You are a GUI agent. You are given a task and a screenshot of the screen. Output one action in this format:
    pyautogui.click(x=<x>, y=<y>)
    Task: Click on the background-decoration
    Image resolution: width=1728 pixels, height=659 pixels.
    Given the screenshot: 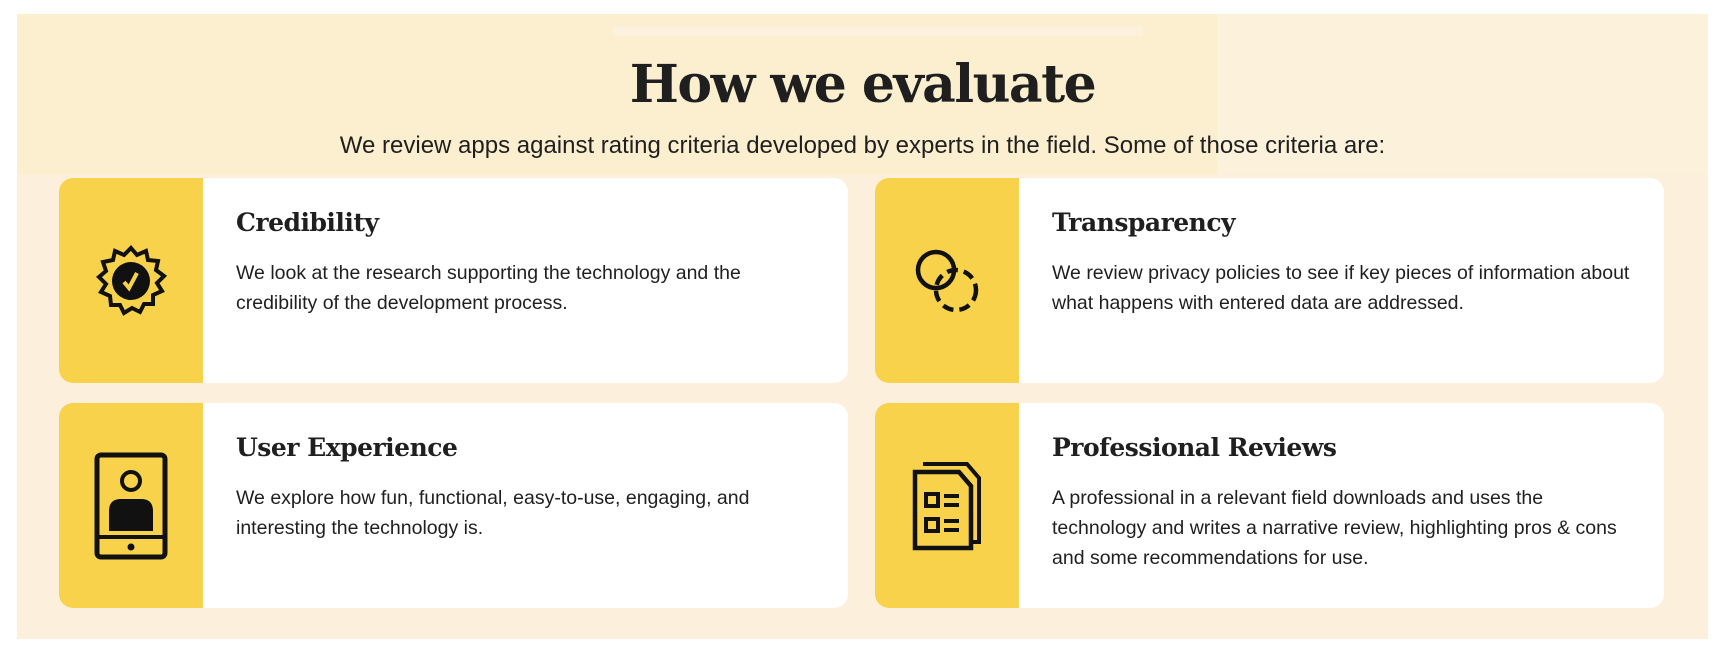 What is the action you would take?
    pyautogui.click(x=878, y=31)
    